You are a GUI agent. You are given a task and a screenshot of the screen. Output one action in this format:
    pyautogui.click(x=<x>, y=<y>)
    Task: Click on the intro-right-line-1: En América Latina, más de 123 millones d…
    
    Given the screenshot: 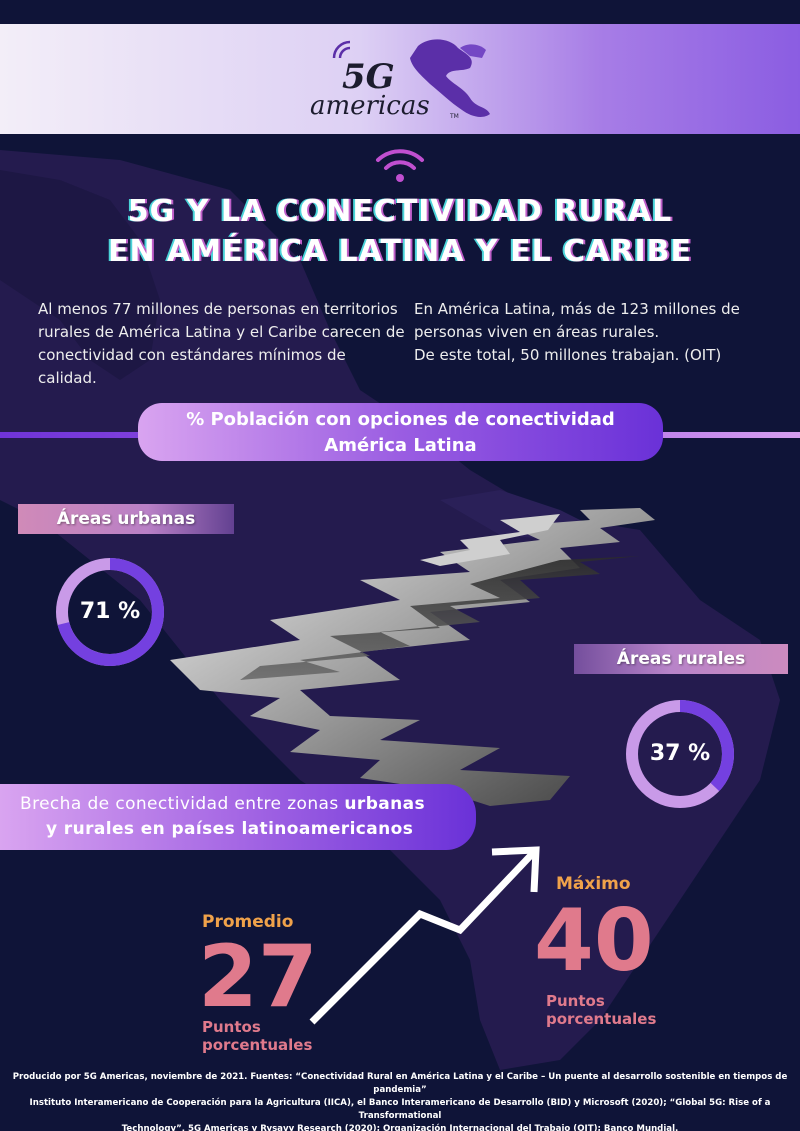 What is the action you would take?
    pyautogui.click(x=577, y=320)
    